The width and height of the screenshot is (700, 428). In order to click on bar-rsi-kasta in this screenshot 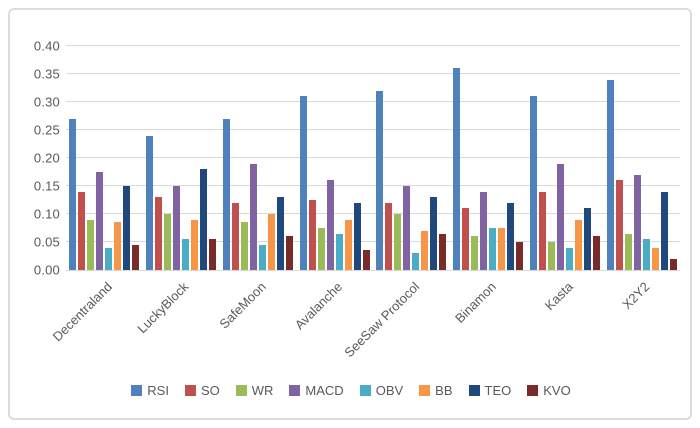, I will do `click(533, 183)`.